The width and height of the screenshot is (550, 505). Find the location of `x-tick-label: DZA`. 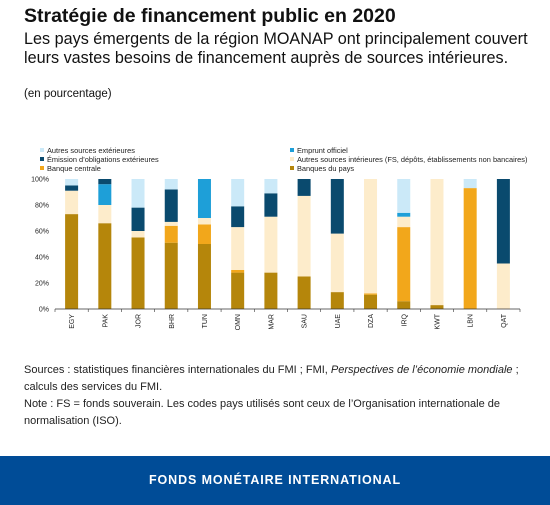

x-tick-label: DZA is located at coordinates (371, 321).